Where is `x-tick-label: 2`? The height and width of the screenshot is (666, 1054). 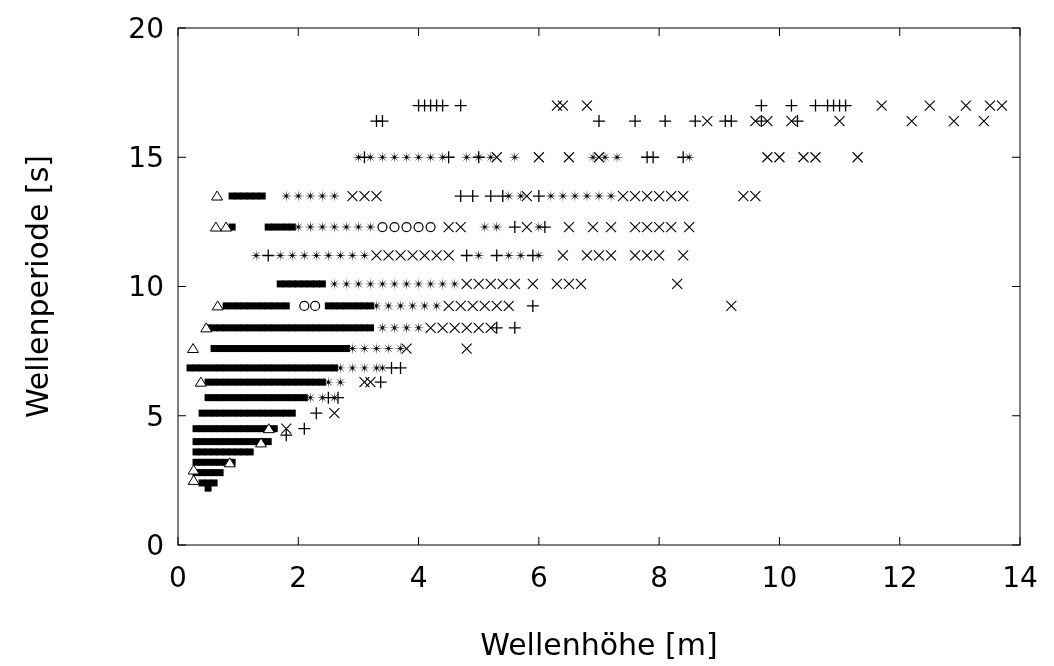
x-tick-label: 2 is located at coordinates (298, 577).